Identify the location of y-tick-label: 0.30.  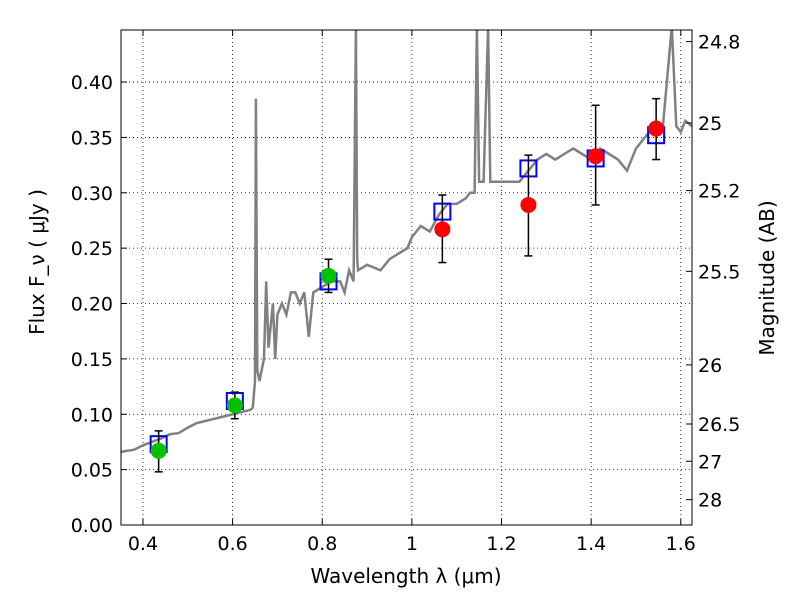
(92, 194).